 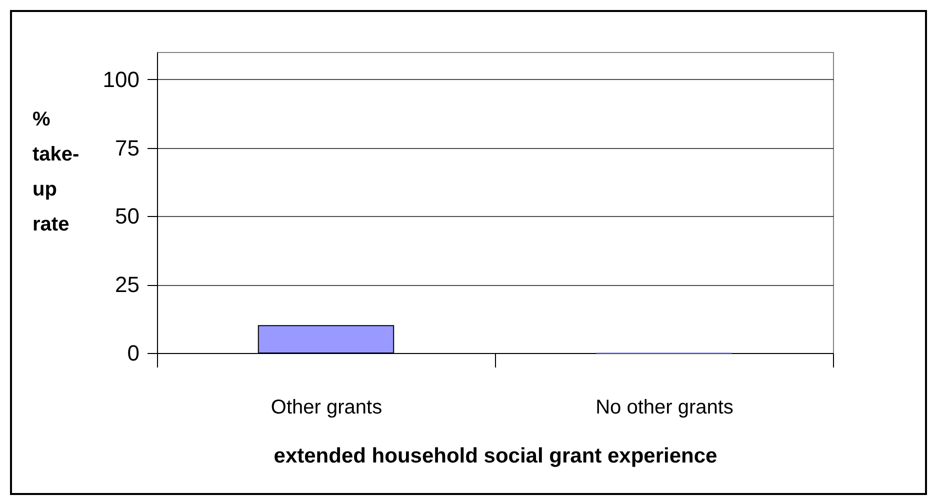 I want to click on y-tick-label: 0, so click(x=133, y=353).